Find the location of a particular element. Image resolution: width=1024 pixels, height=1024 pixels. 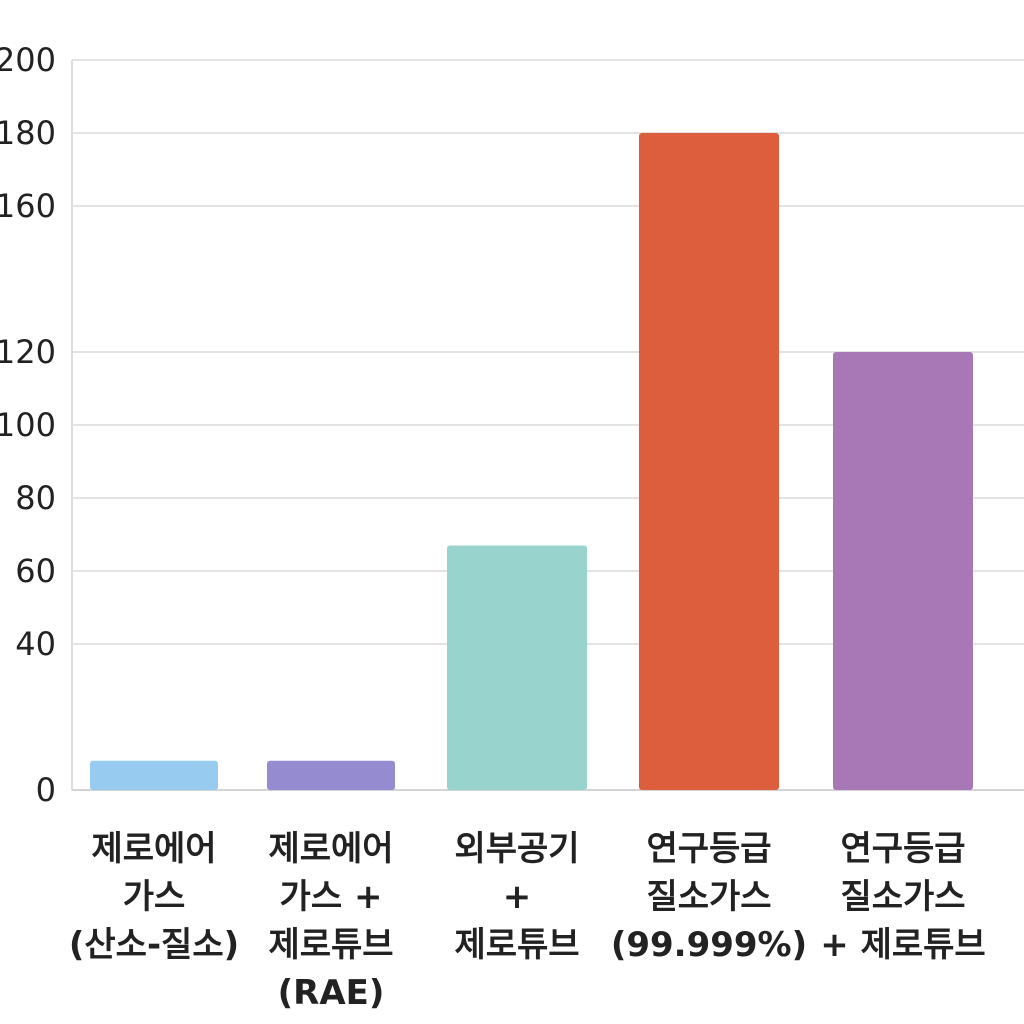

x-category-label-line: + is located at coordinates (517, 897).